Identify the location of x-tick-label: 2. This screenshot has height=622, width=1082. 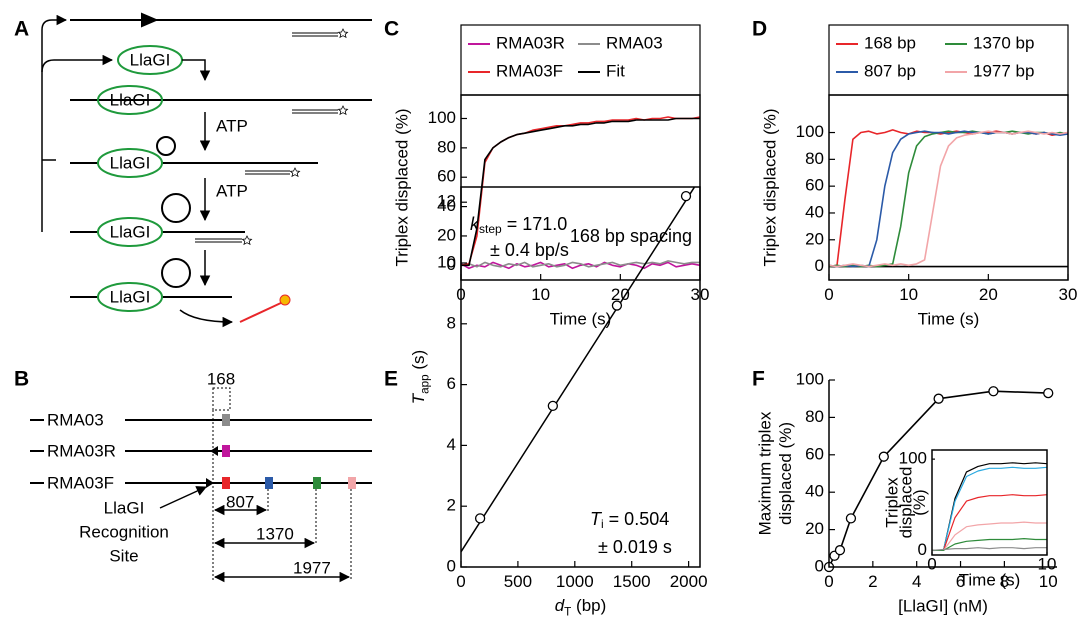
(872, 581).